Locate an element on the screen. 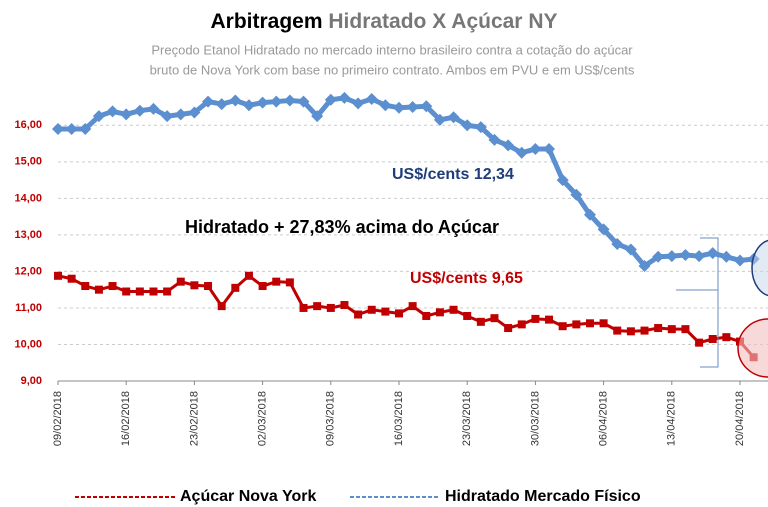  y-tick-label: 16,00 is located at coordinates (28, 125).